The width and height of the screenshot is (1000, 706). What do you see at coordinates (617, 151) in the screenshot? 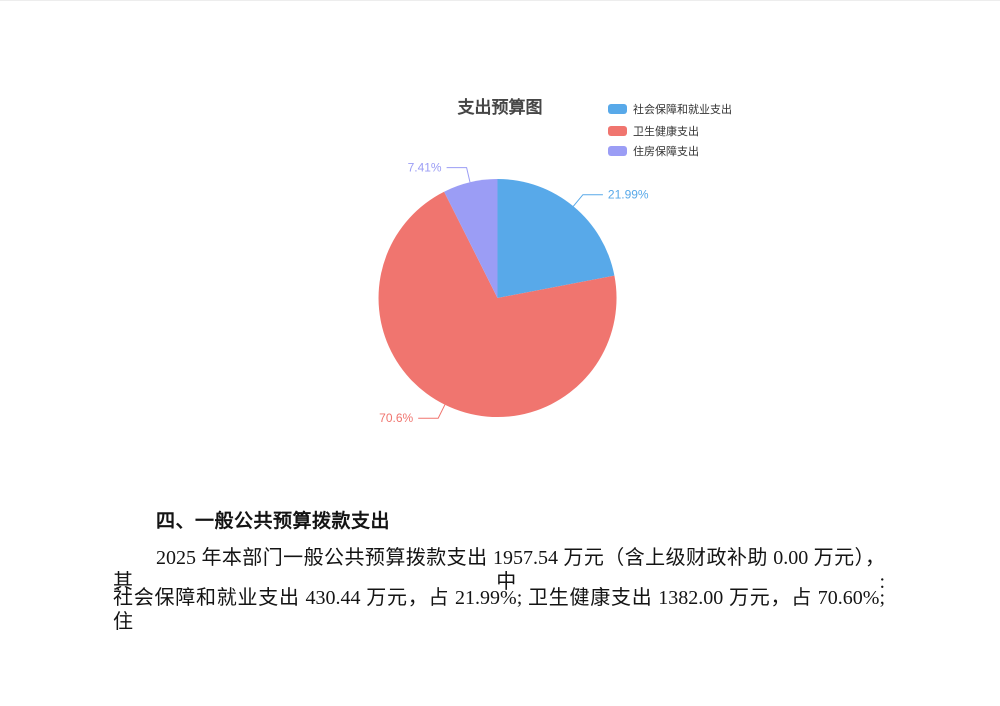
I see `legend-swatch-housing` at bounding box center [617, 151].